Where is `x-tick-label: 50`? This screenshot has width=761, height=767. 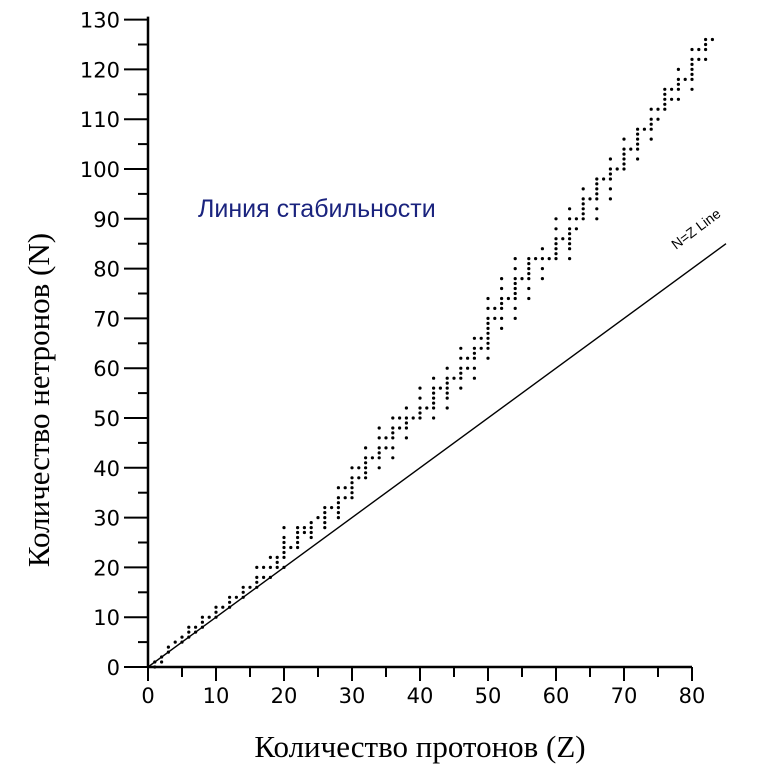
x-tick-label: 50 is located at coordinates (488, 696).